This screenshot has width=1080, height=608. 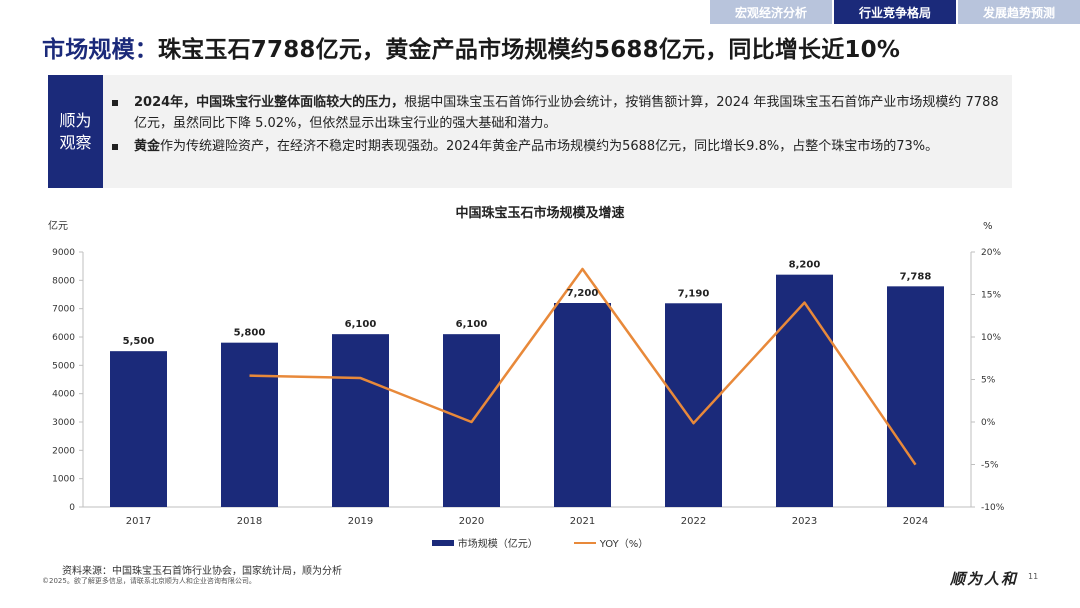 What do you see at coordinates (540, 213) in the screenshot?
I see `chart-title: 中国珠宝玉石市场规模及增速` at bounding box center [540, 213].